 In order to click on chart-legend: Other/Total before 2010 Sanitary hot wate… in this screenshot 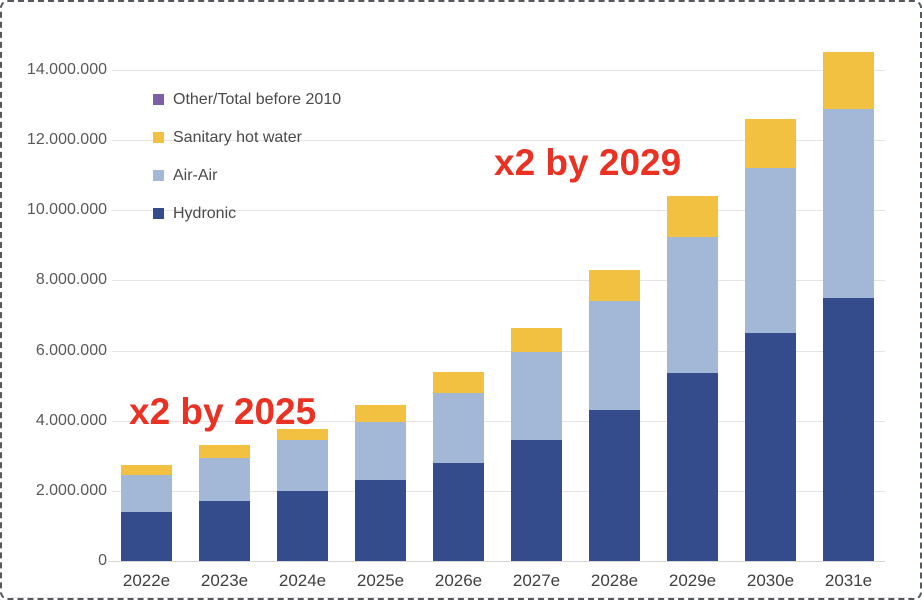, I will do `click(247, 156)`.